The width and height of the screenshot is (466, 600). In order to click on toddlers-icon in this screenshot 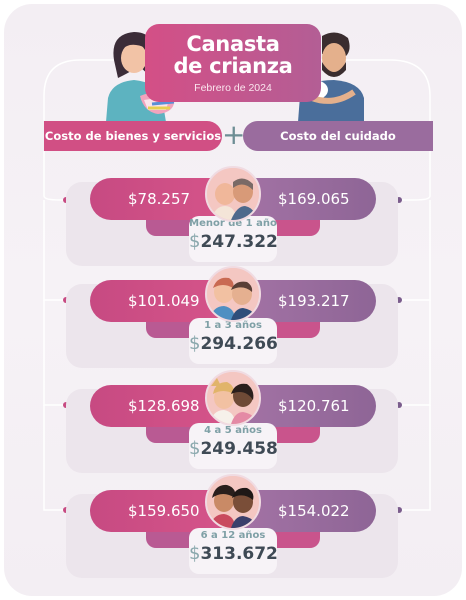, I will do `click(233, 294)`.